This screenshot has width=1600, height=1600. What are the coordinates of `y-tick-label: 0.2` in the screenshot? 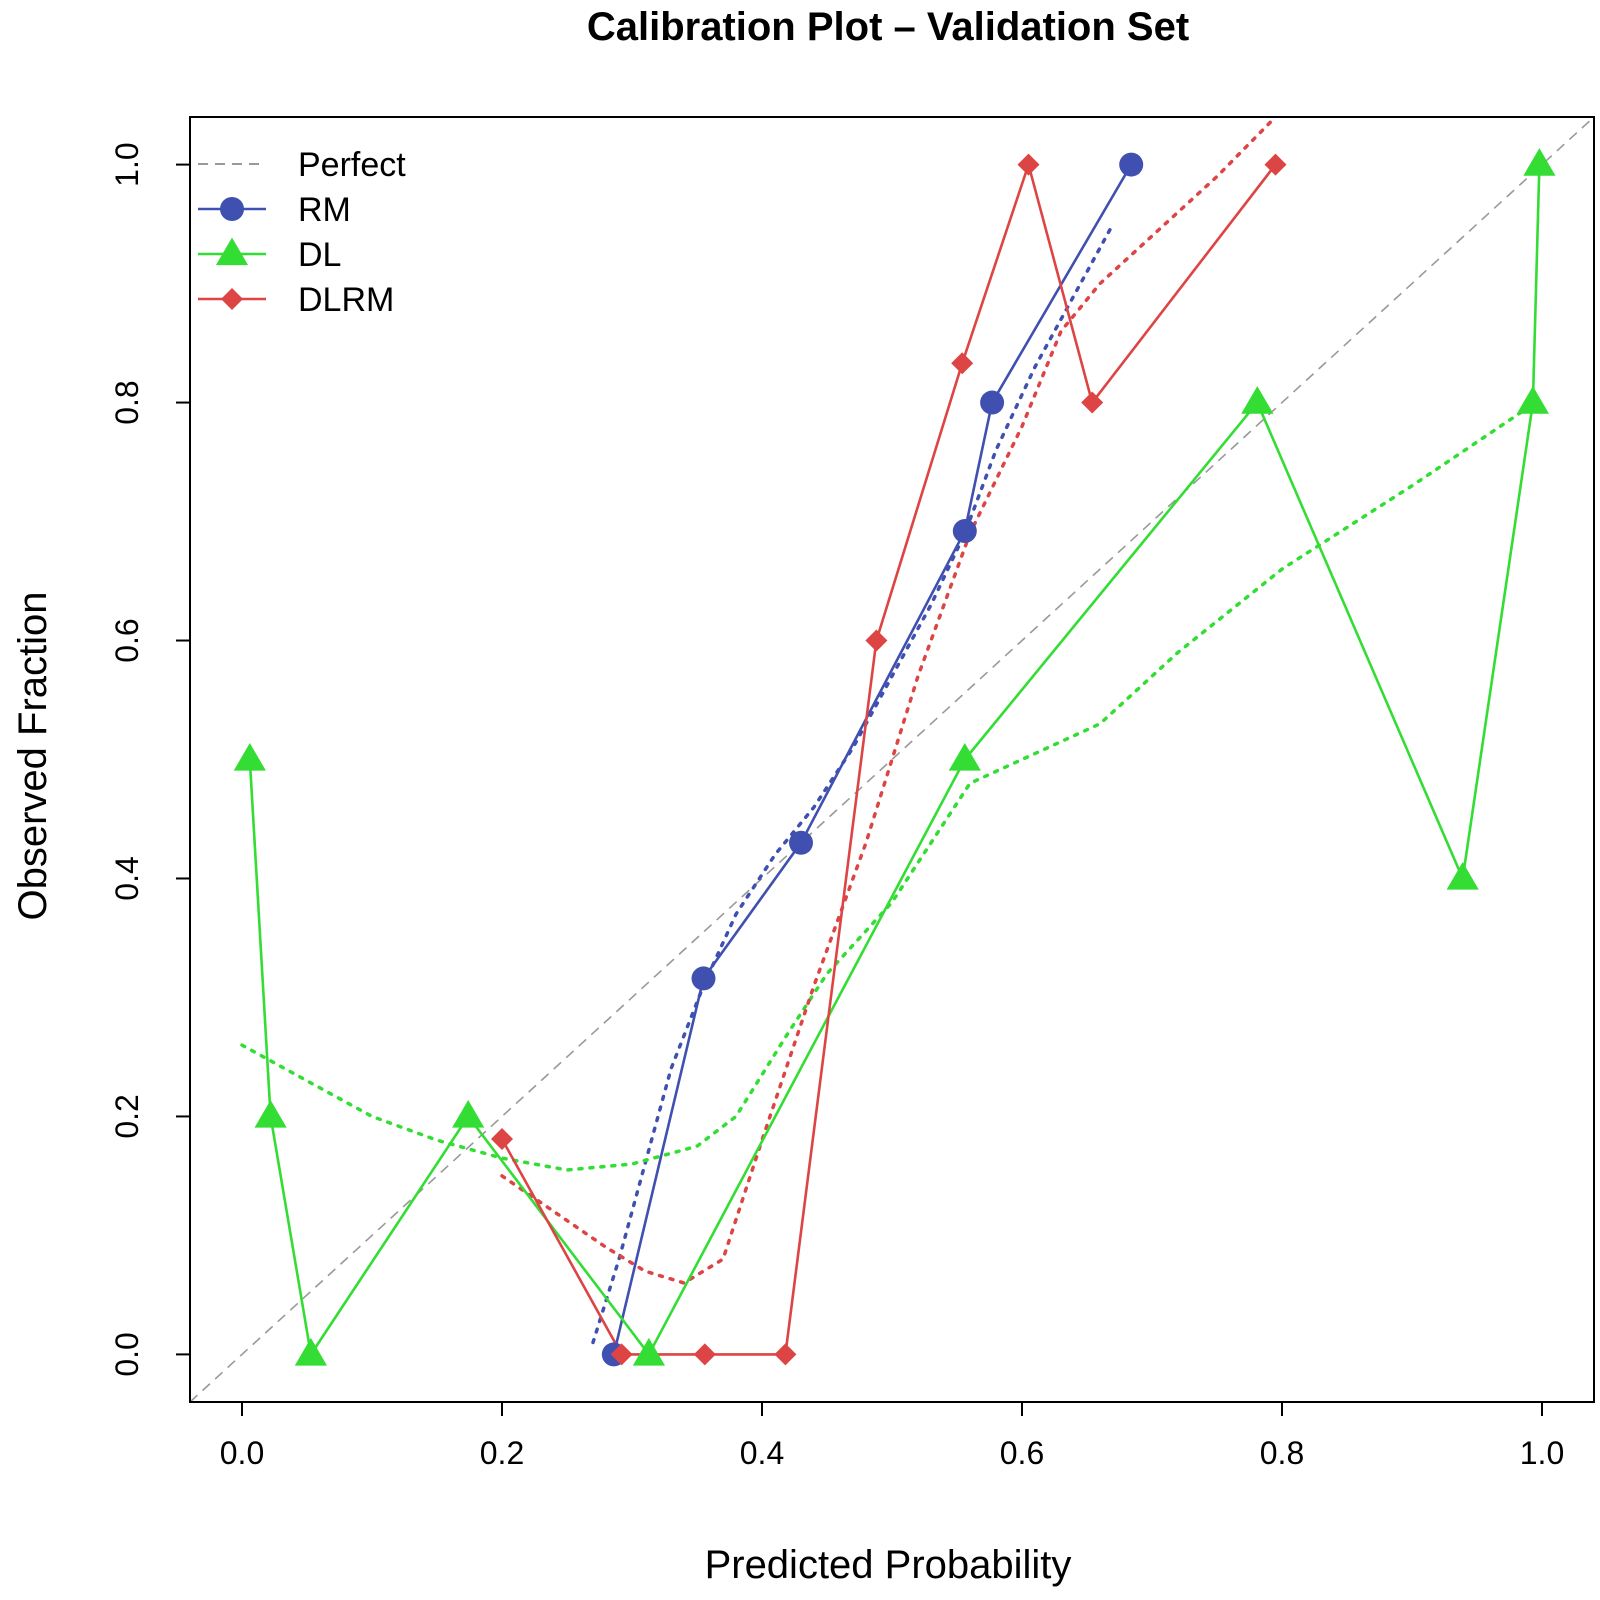 It's located at (127, 1116).